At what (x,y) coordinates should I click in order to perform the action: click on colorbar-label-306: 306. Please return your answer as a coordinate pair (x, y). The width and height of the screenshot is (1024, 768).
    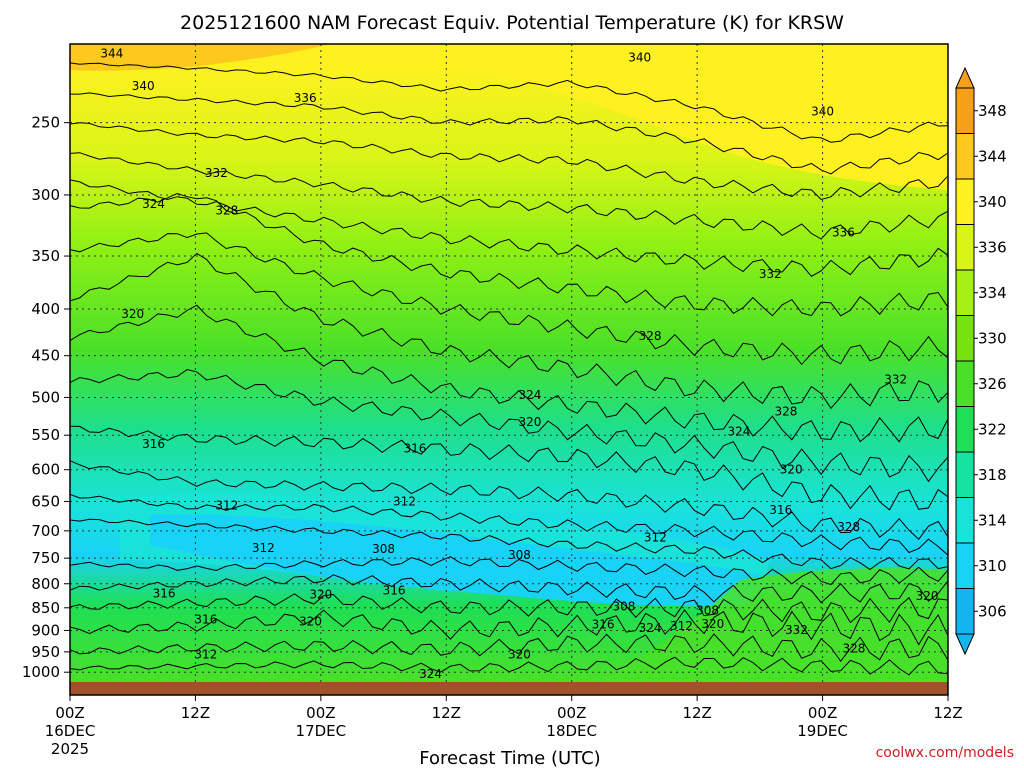
    Looking at the image, I should click on (992, 611).